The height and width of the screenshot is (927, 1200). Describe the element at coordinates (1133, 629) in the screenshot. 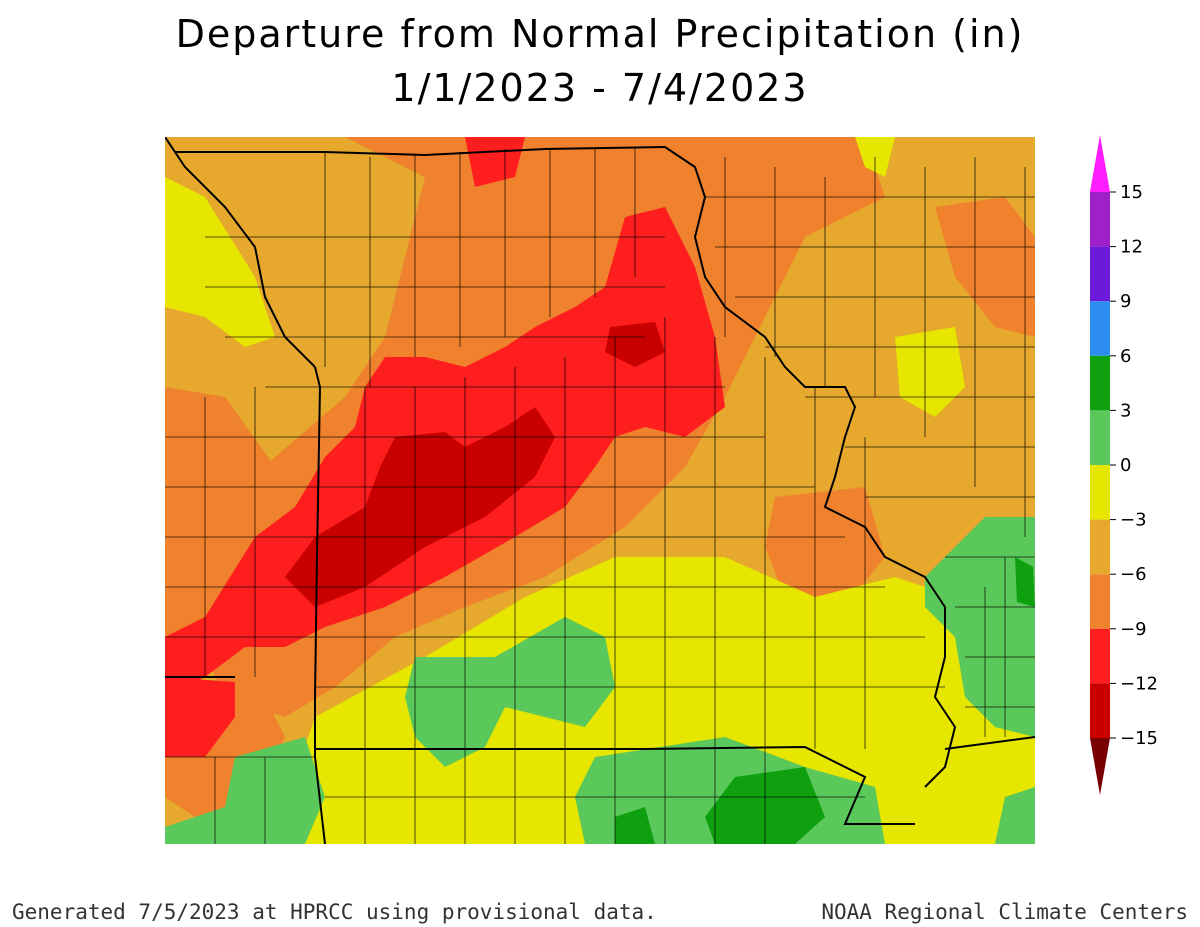

I see `legend-tick-label: −9` at that location.